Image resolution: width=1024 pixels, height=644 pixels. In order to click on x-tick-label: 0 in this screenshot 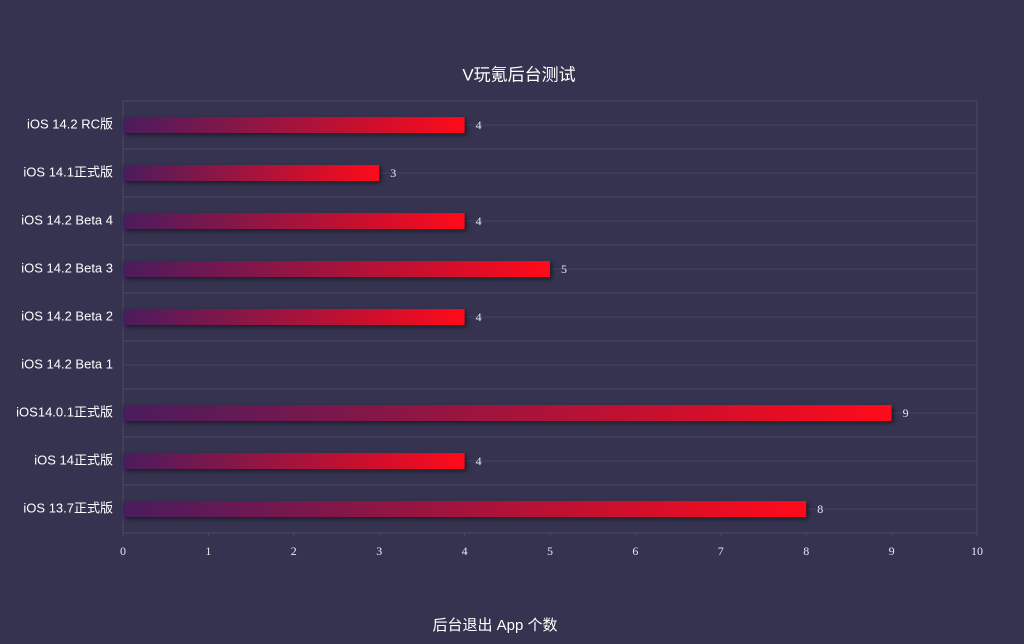, I will do `click(123, 551)`.